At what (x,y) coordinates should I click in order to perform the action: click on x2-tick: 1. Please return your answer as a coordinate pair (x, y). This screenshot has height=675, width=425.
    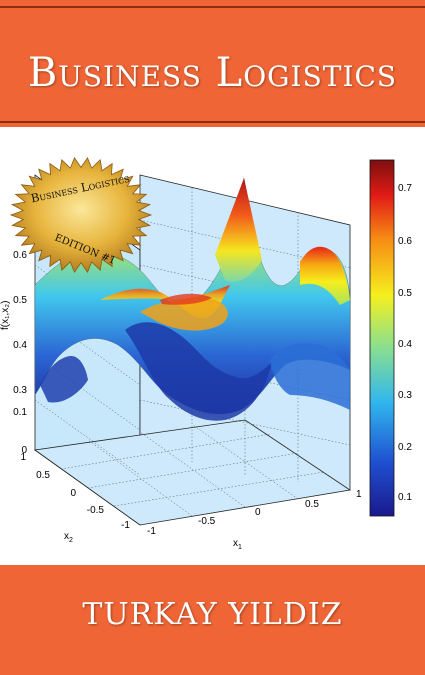
    Looking at the image, I should click on (23, 457).